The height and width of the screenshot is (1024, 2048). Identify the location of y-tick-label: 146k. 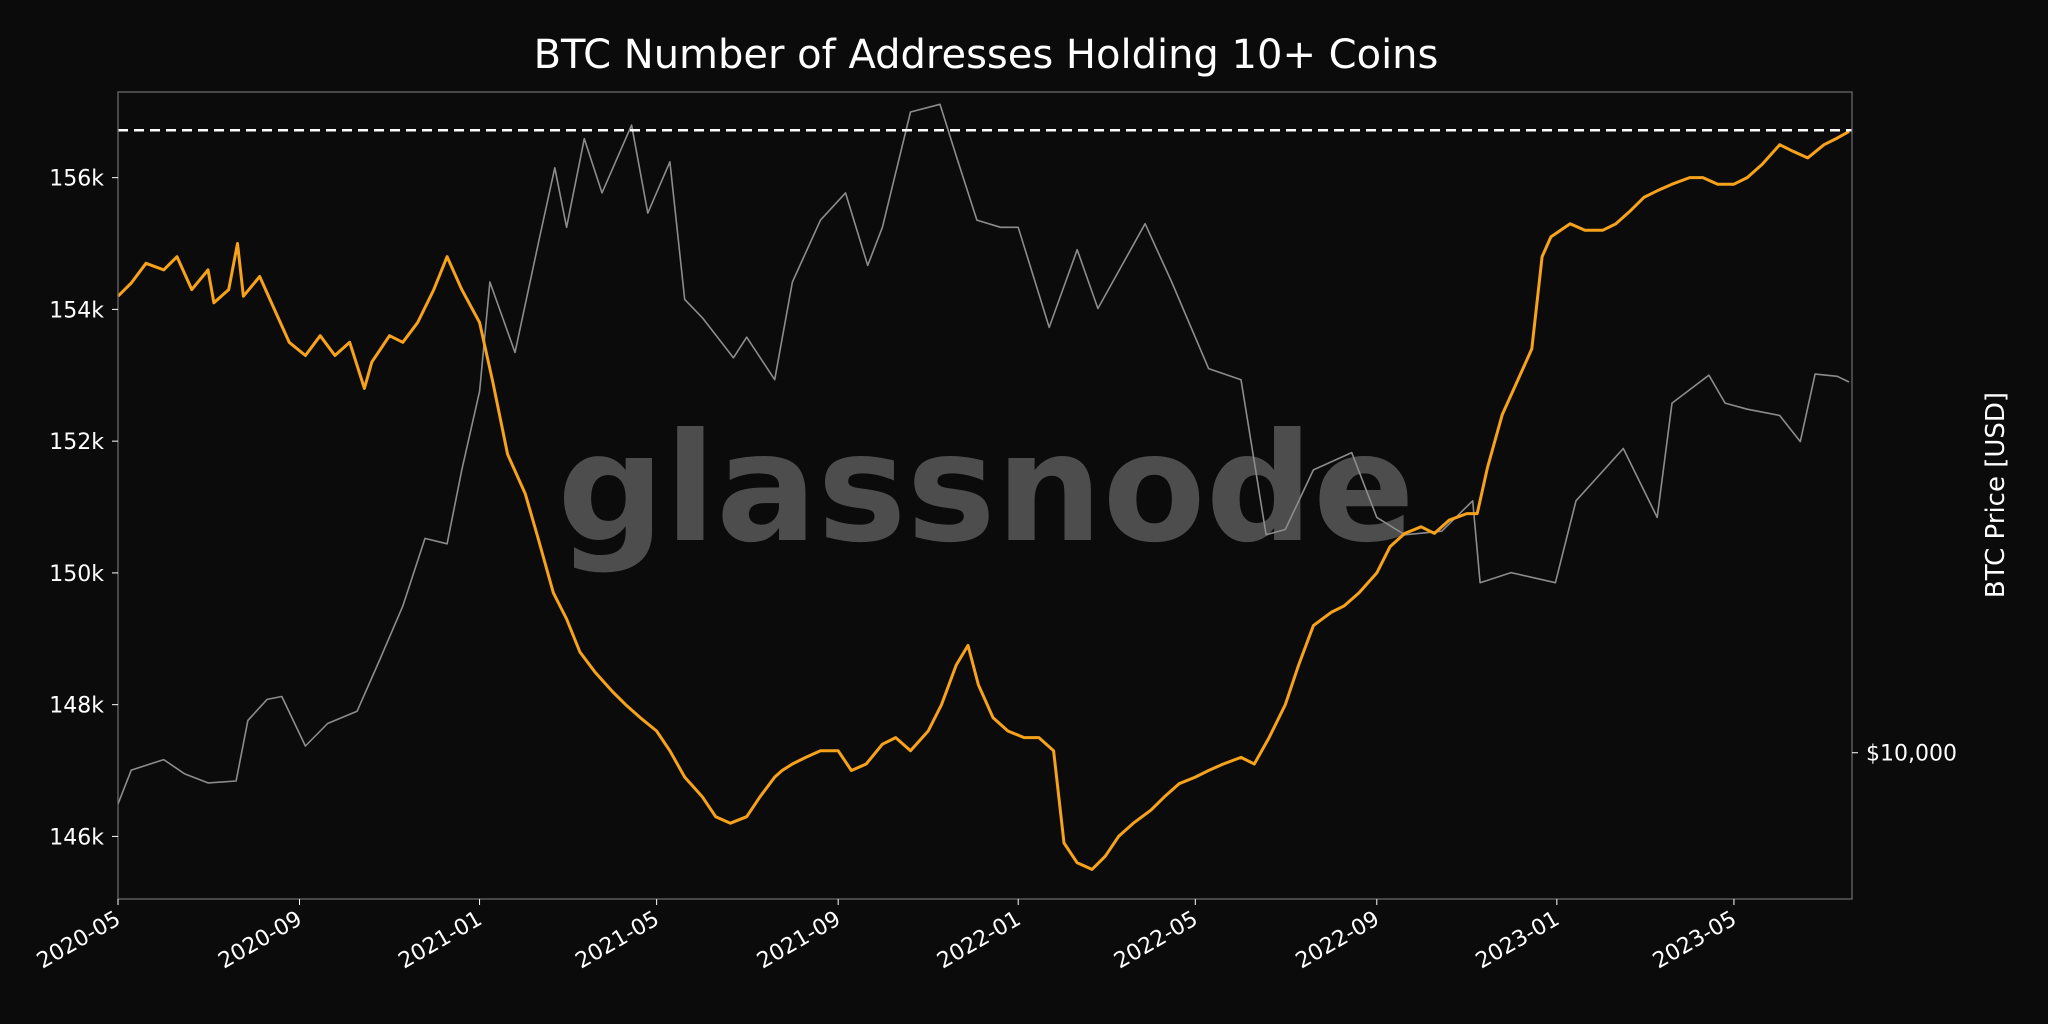
(76, 837).